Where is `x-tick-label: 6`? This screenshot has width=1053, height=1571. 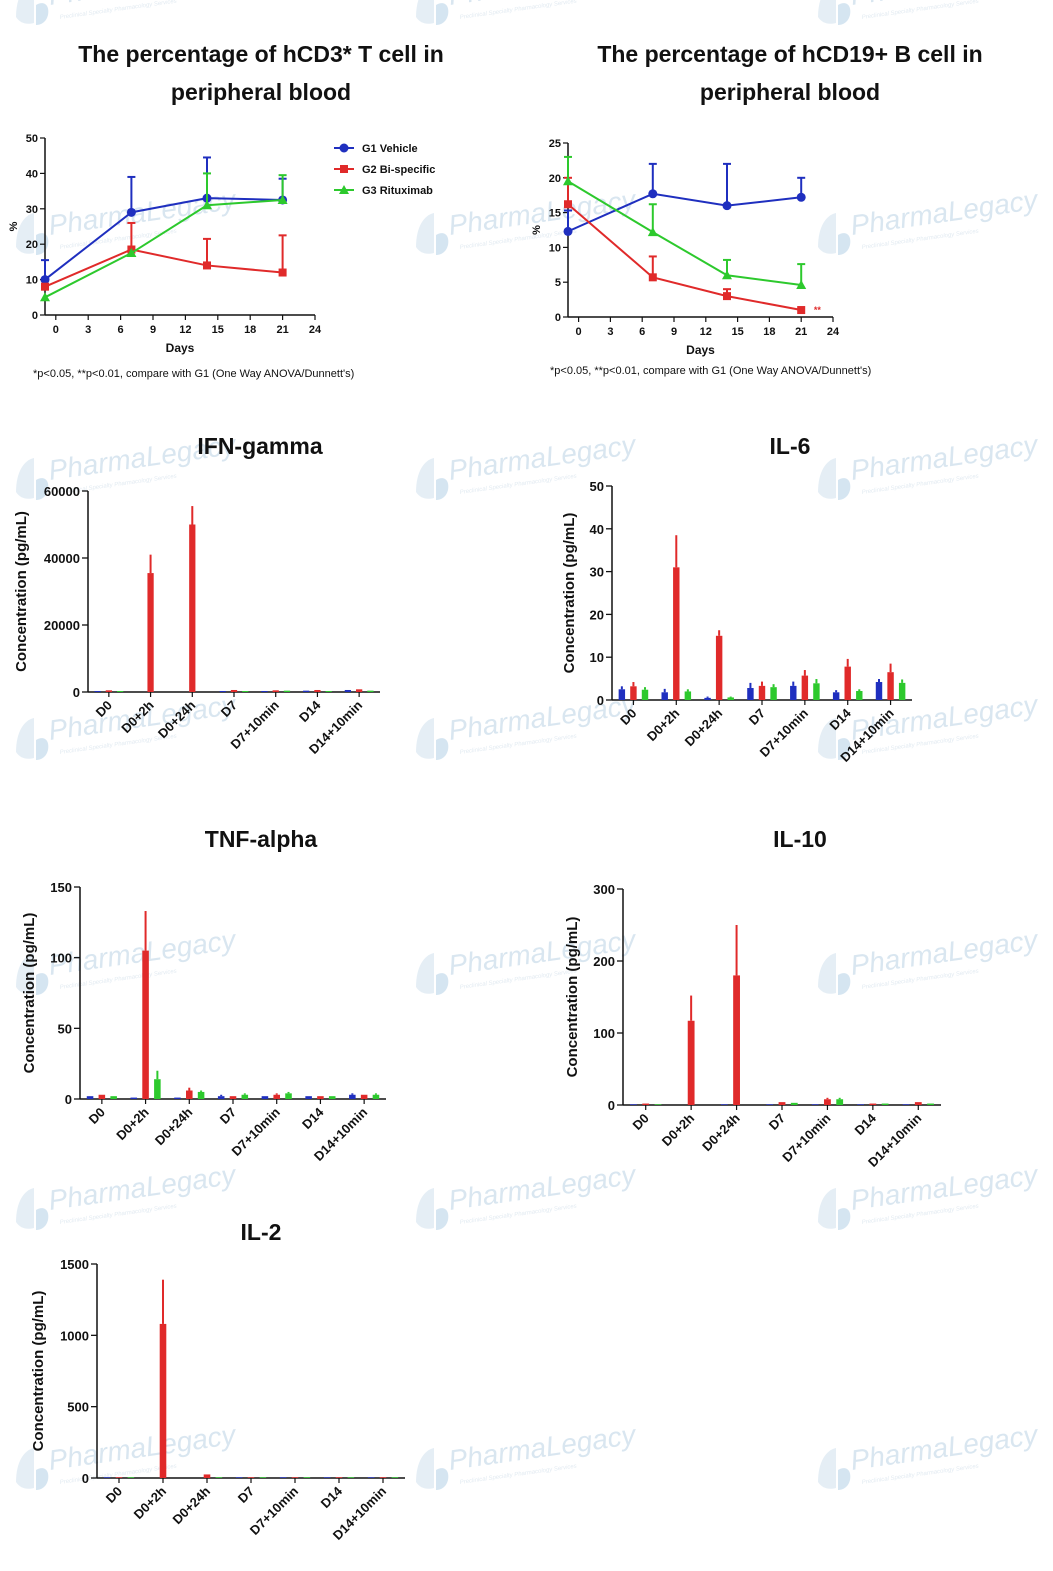
x-tick-label: 6 is located at coordinates (121, 330).